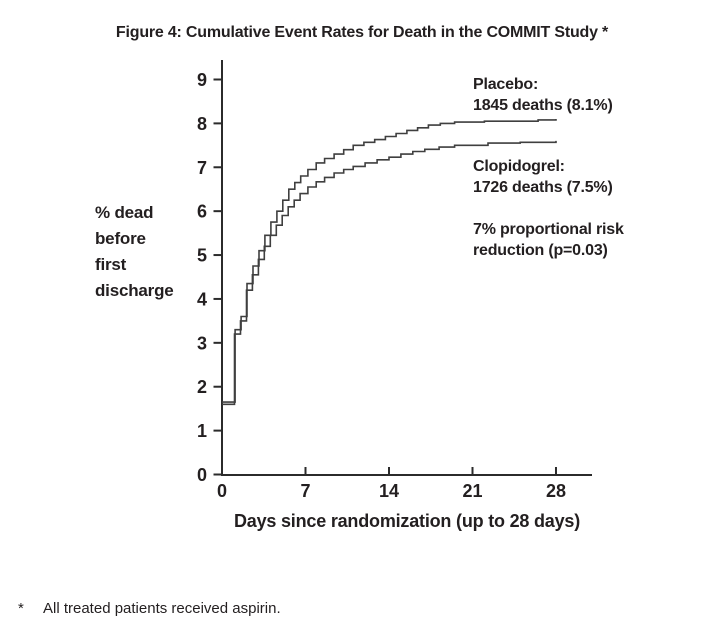 This screenshot has height=643, width=724. Describe the element at coordinates (202, 256) in the screenshot. I see `y-tick-label: 5` at that location.